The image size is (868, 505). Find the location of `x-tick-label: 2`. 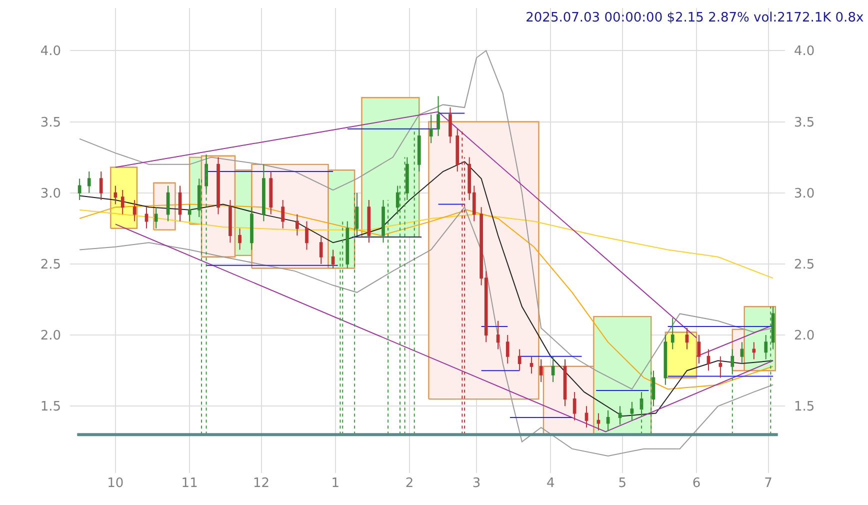

x-tick-label: 2 is located at coordinates (409, 483).